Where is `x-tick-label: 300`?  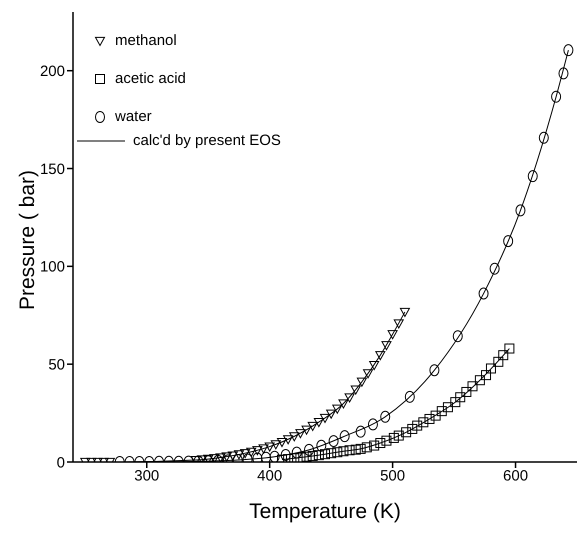 x-tick-label: 300 is located at coordinates (147, 476).